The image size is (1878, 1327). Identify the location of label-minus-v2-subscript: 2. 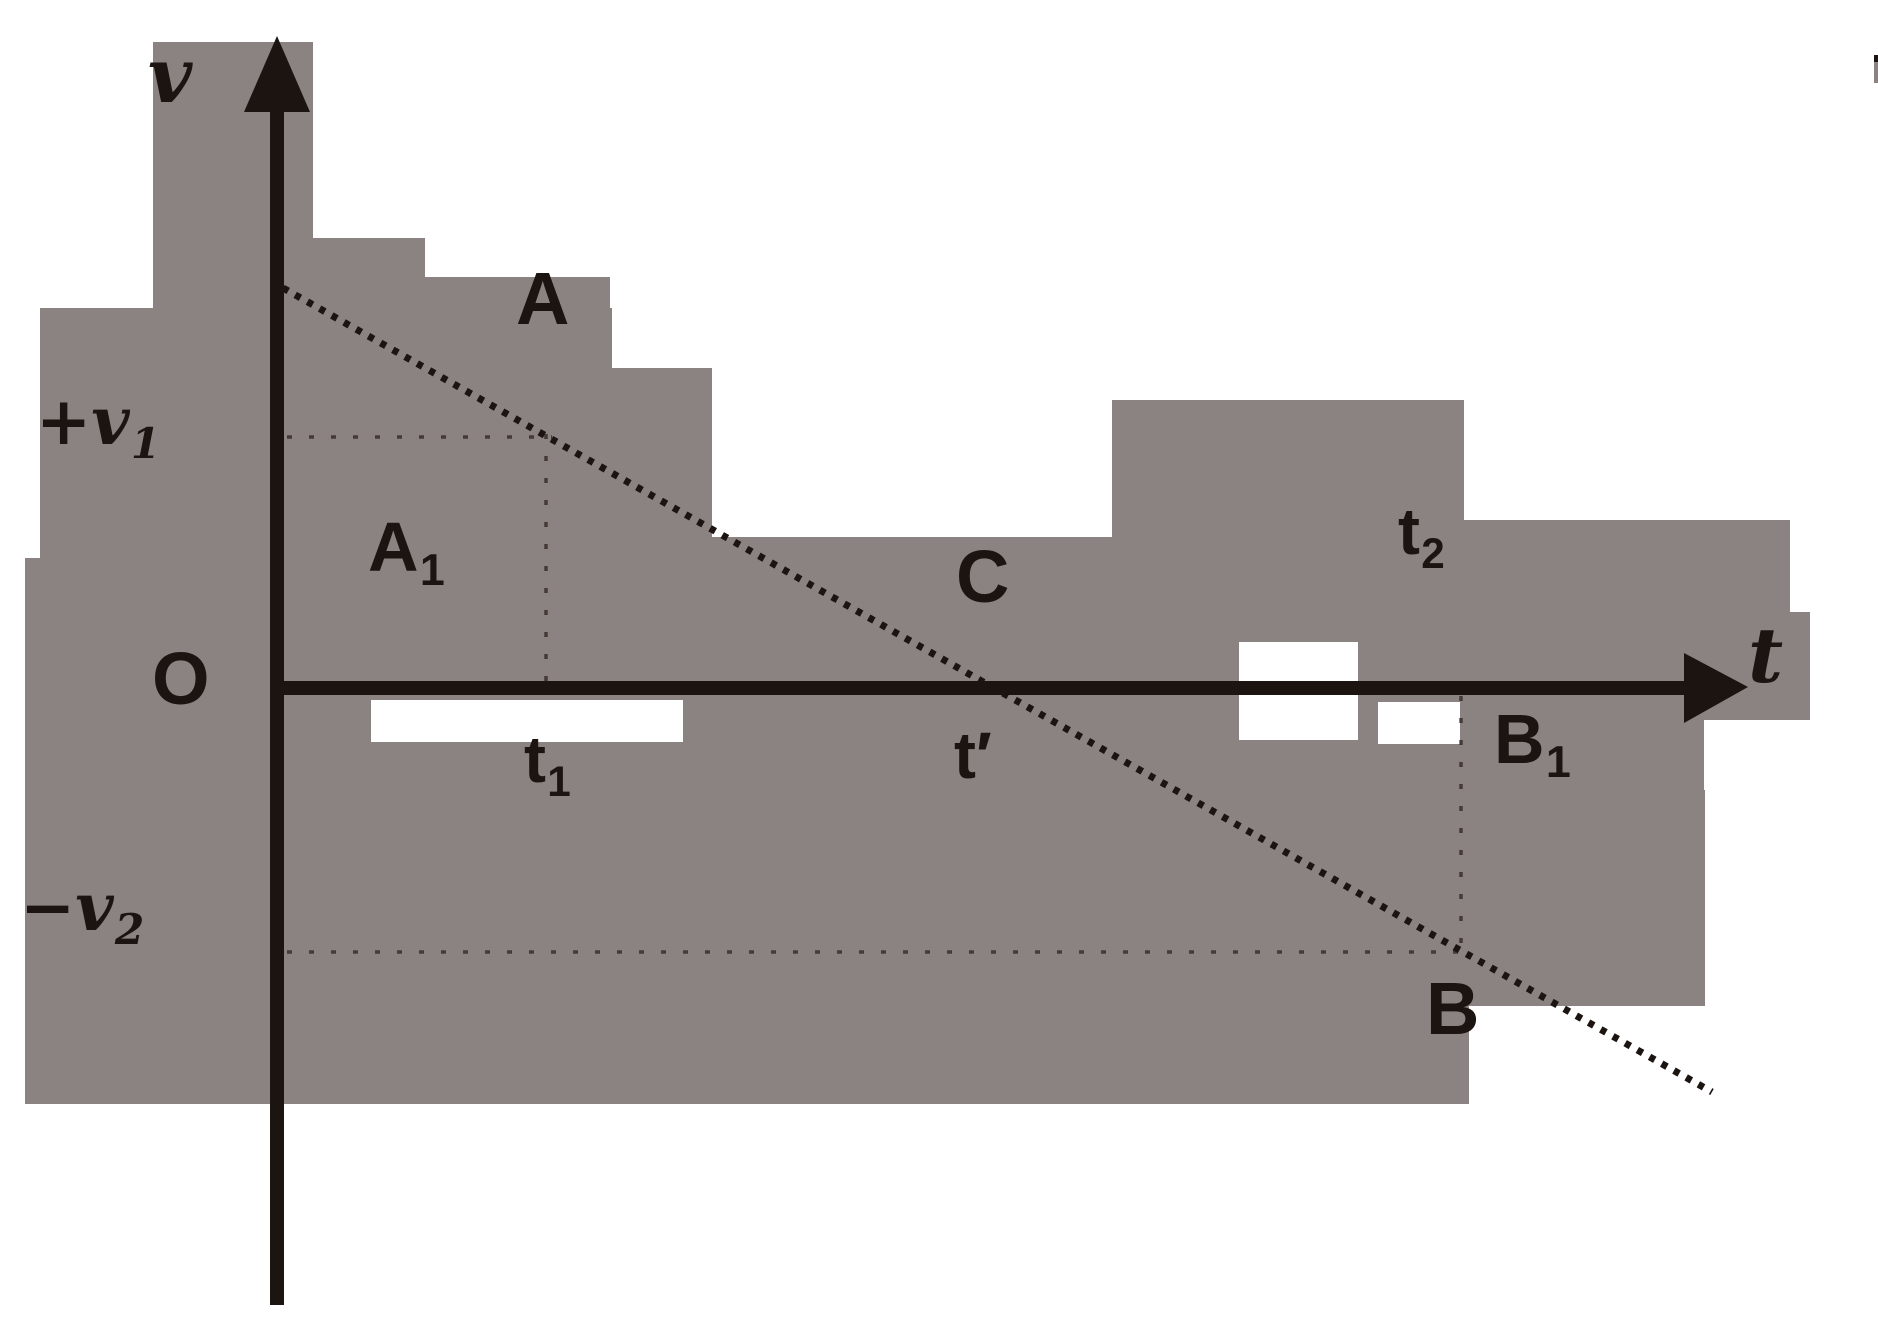
(129, 928).